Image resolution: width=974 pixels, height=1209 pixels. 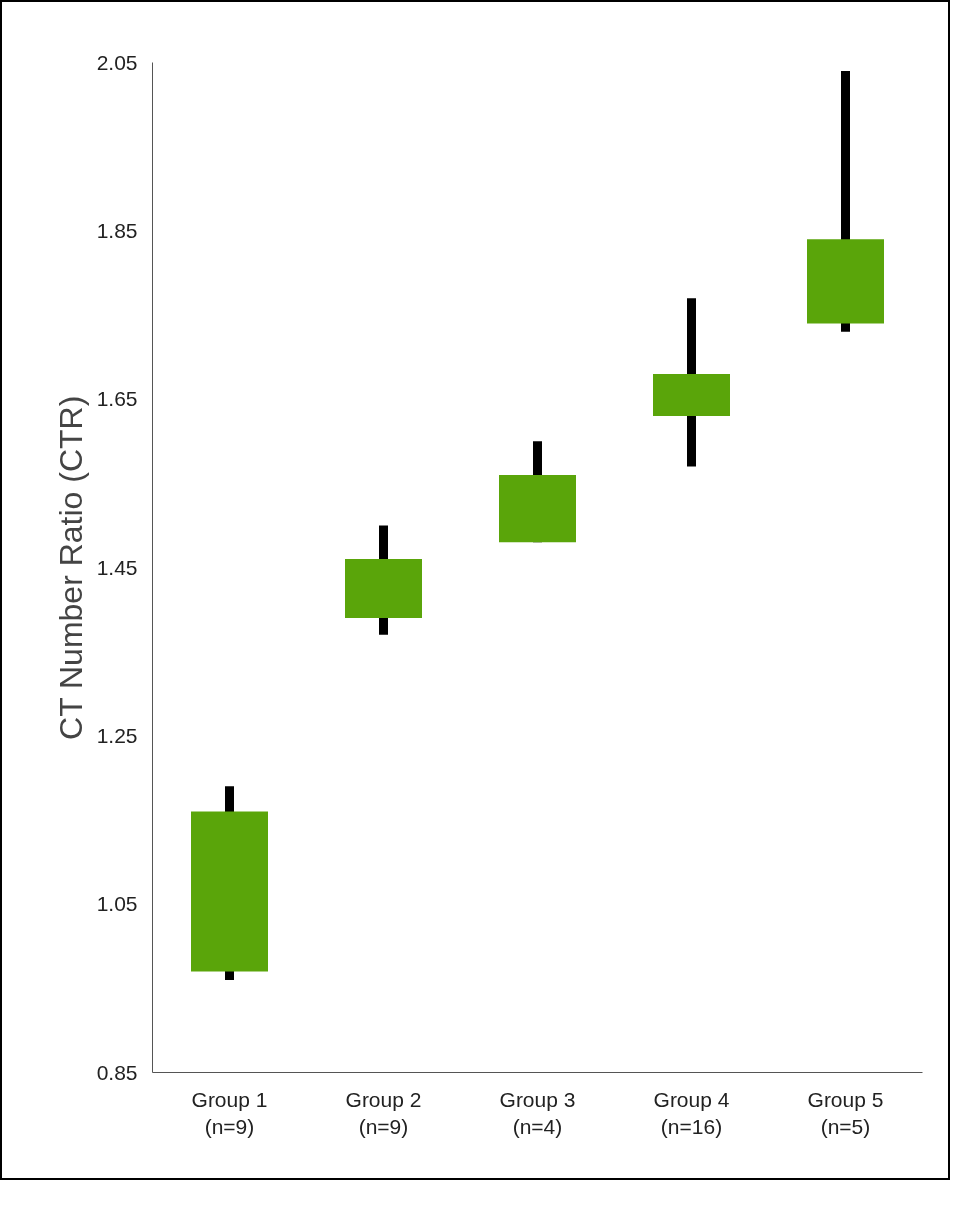 I want to click on x-tick-label: Group 5 (n=5), so click(x=845, y=1113).